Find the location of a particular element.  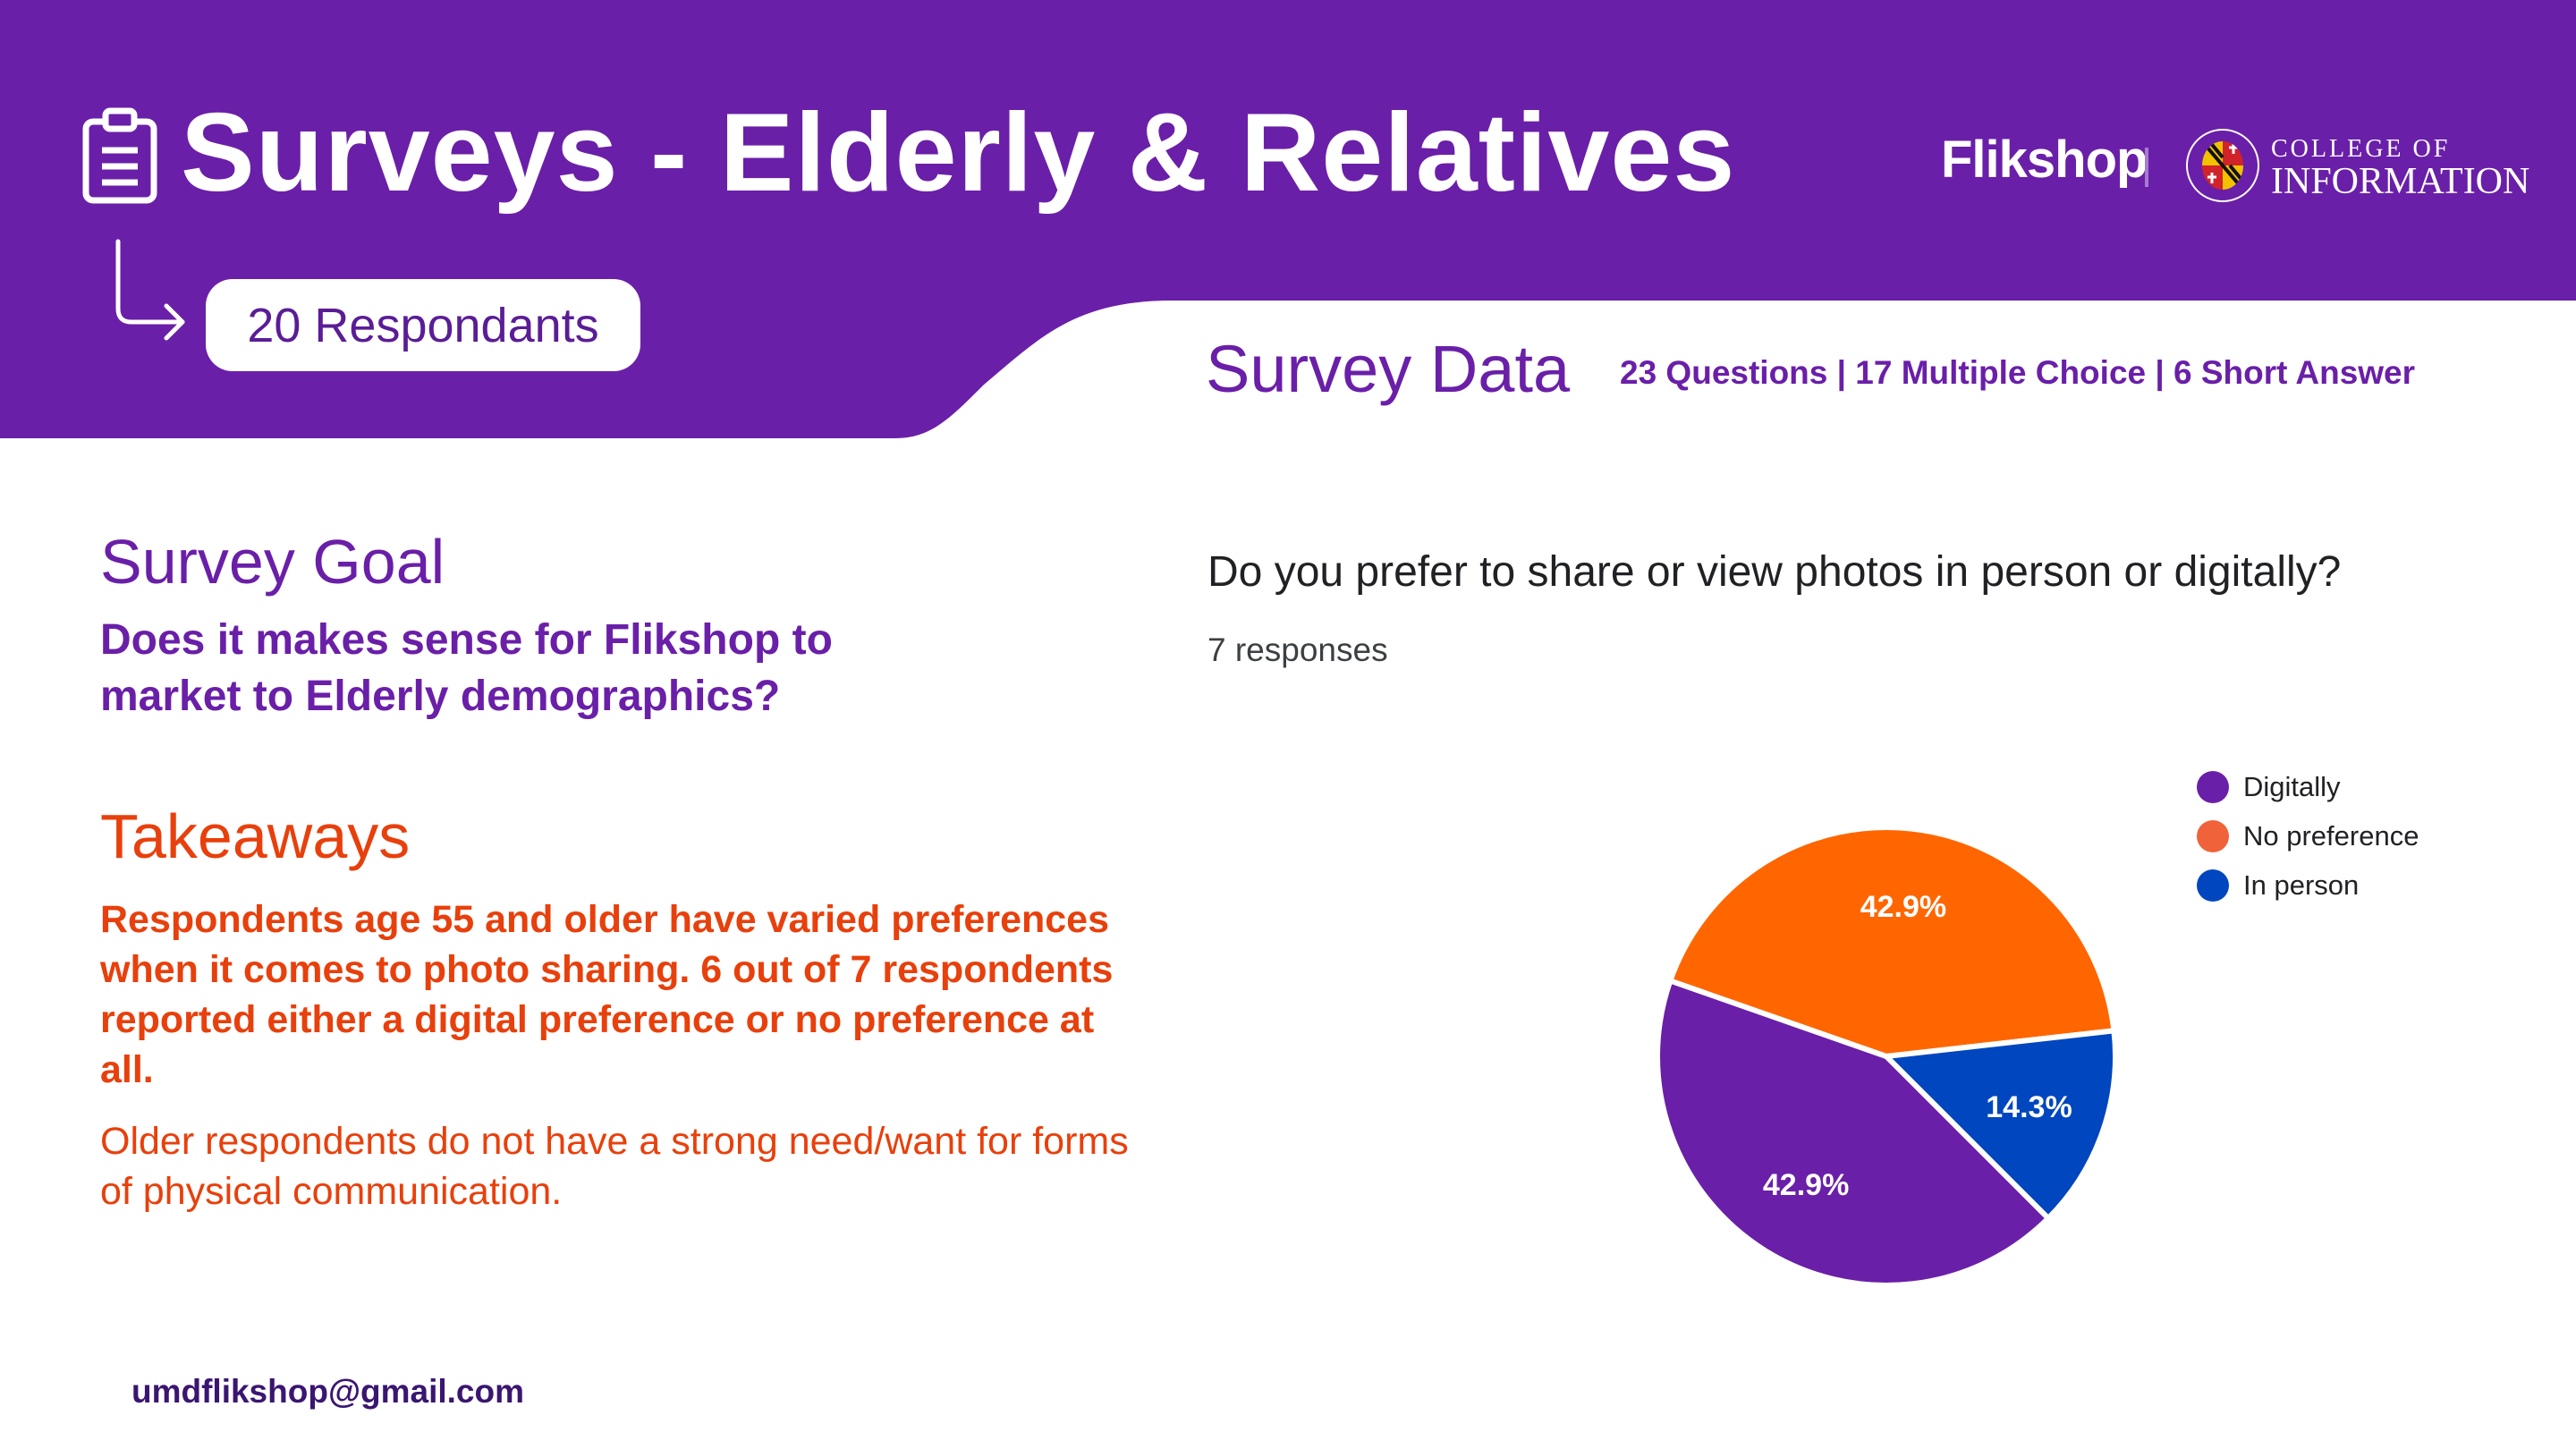

college-of-text: COLLEGE OF is located at coordinates (2361, 149).